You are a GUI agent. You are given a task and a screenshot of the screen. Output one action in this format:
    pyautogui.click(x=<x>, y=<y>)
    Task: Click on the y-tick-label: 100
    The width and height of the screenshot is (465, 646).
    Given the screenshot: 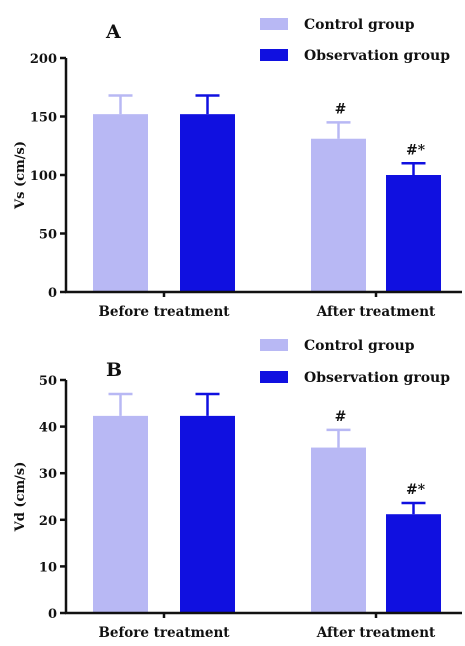 What is the action you would take?
    pyautogui.click(x=43, y=176)
    